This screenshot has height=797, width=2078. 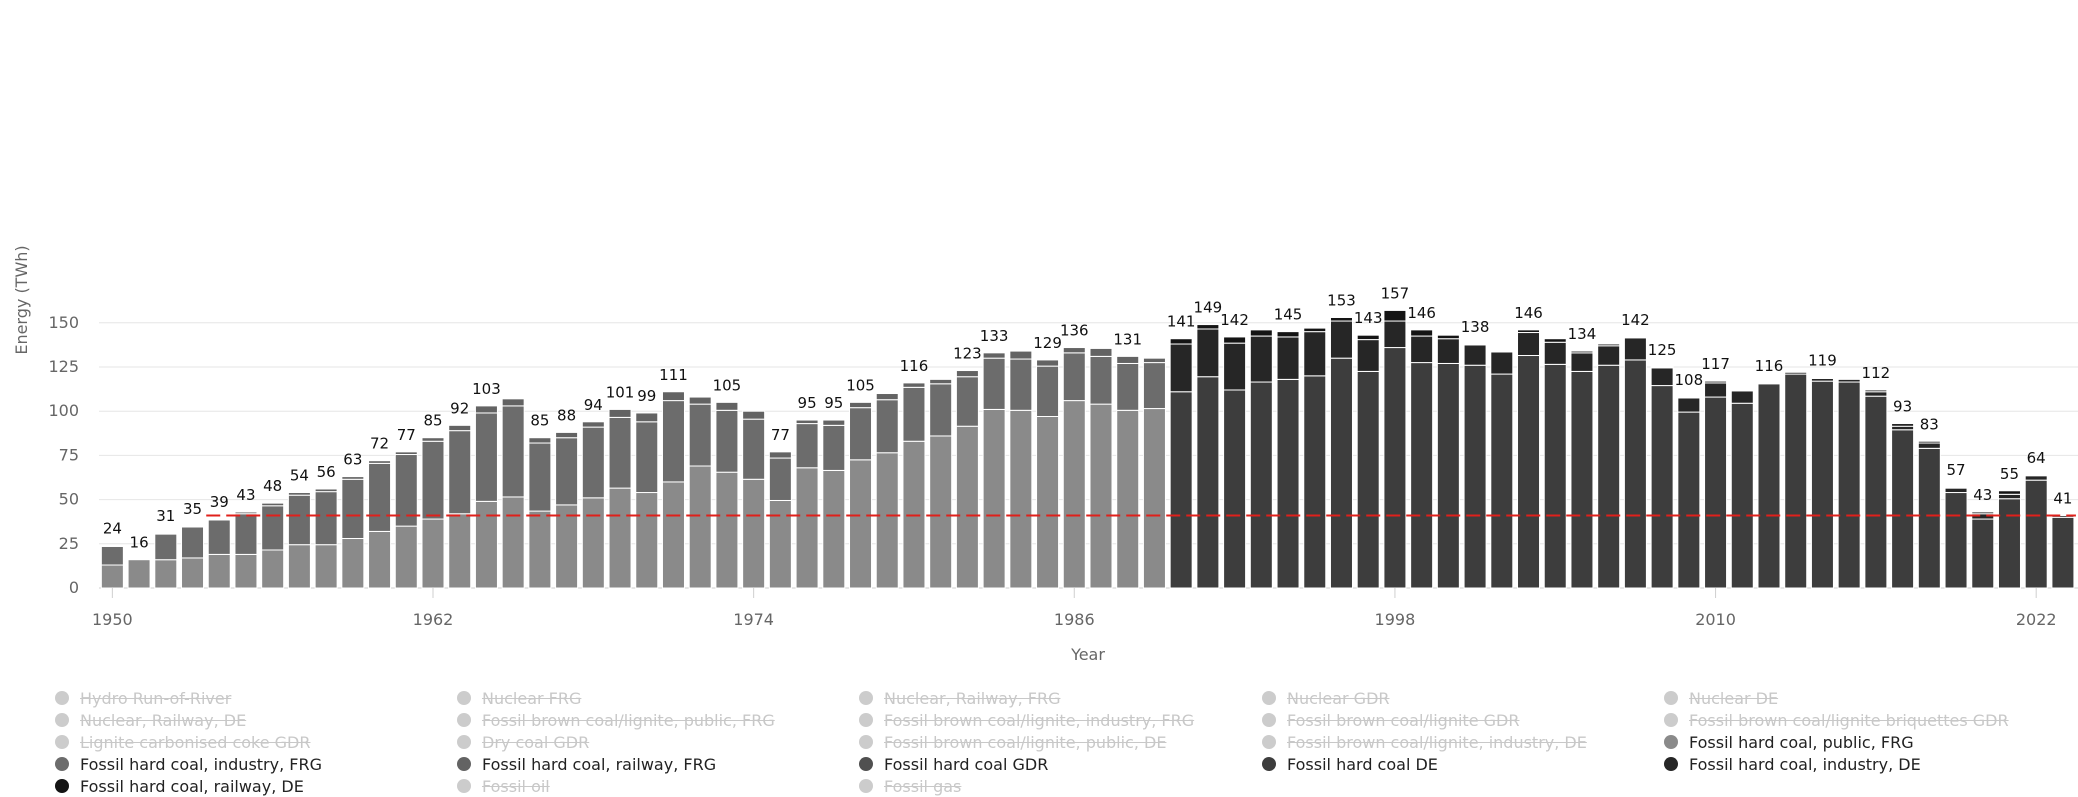 I want to click on legend-item: Fossil brown coal/lignite, public, FRG, so click(x=616, y=720).